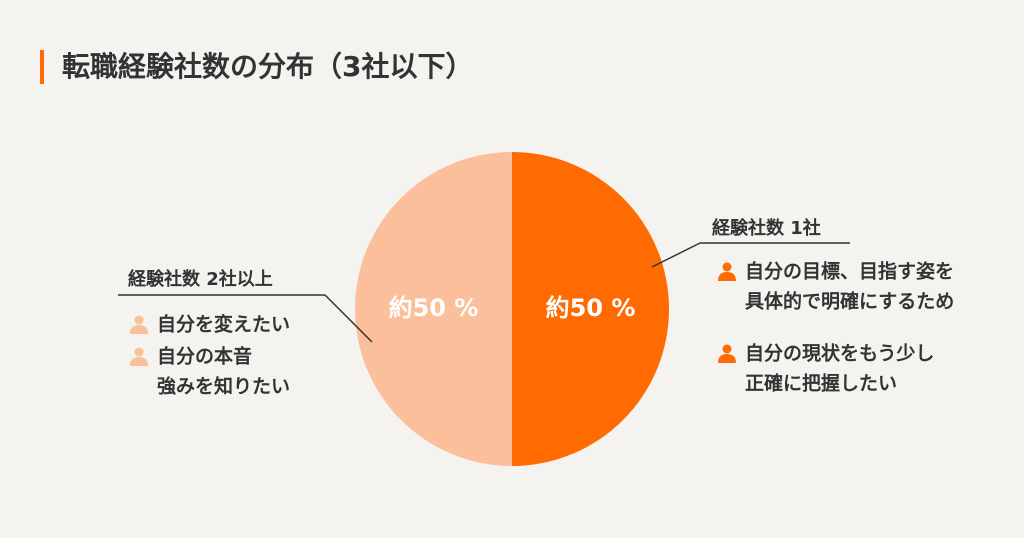 This screenshot has width=1024, height=538. What do you see at coordinates (849, 301) in the screenshot?
I see `reason-text: 具体的で明確にするため` at bounding box center [849, 301].